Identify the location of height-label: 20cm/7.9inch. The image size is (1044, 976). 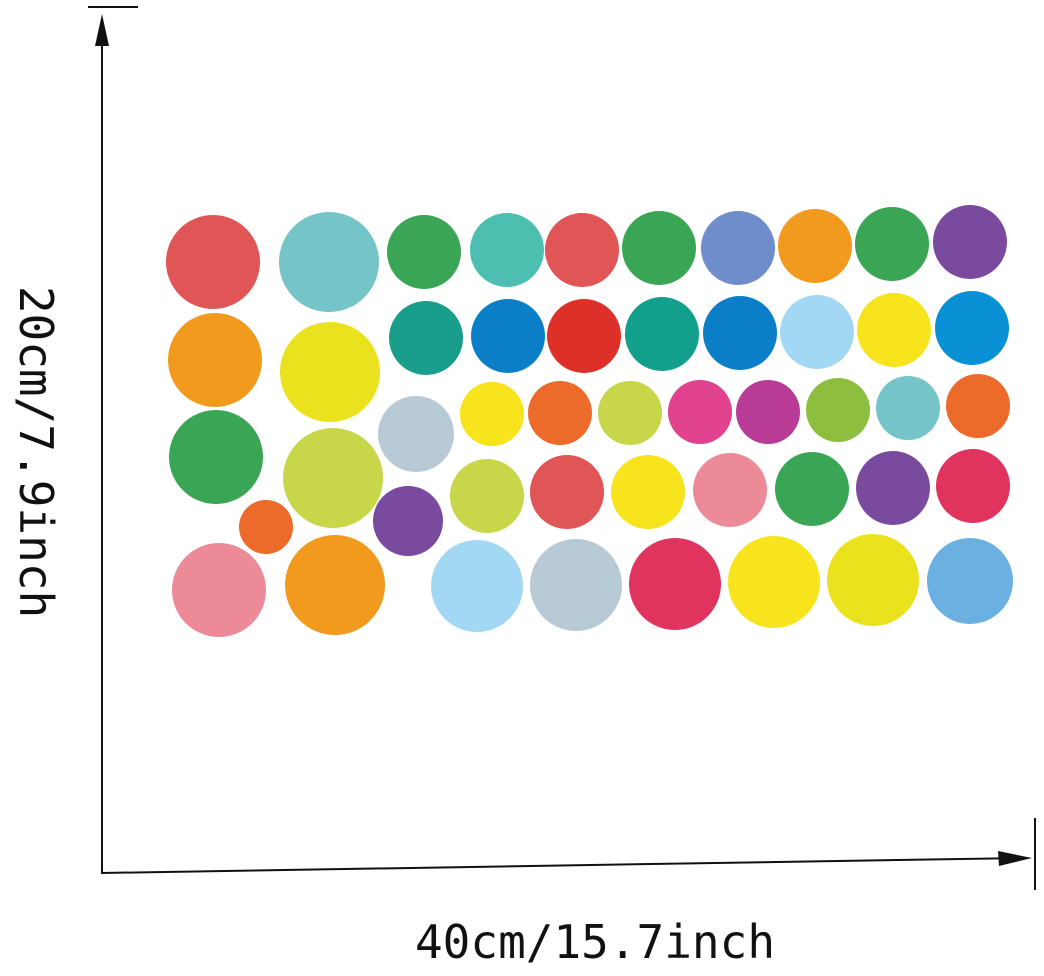
(36, 452).